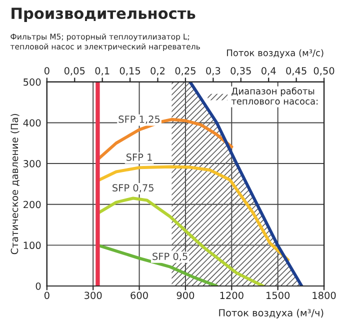  Describe the element at coordinates (32, 204) in the screenshot. I see `y-tick-label: 200` at that location.